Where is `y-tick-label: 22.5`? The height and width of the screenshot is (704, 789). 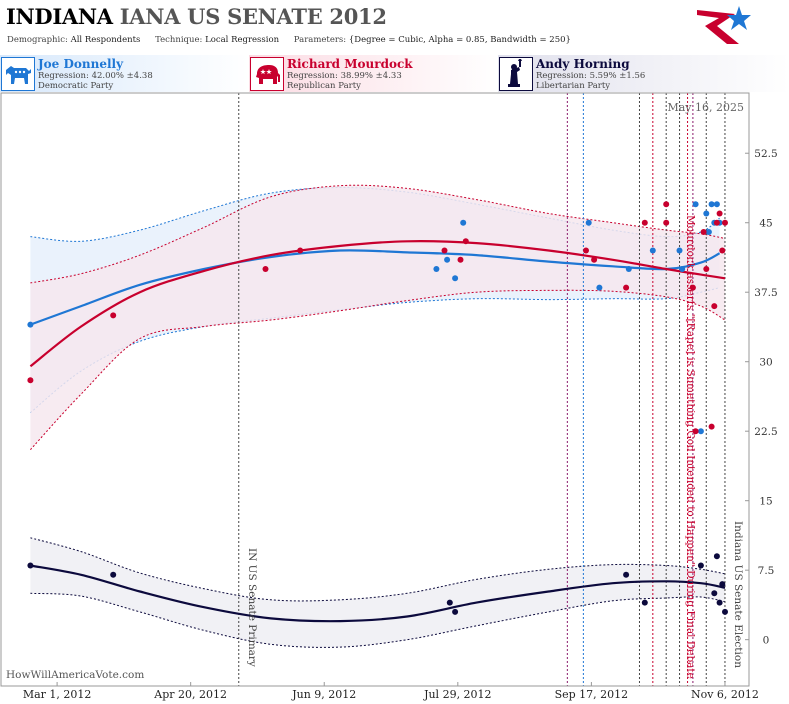 y-tick-label: 22.5 is located at coordinates (765, 432).